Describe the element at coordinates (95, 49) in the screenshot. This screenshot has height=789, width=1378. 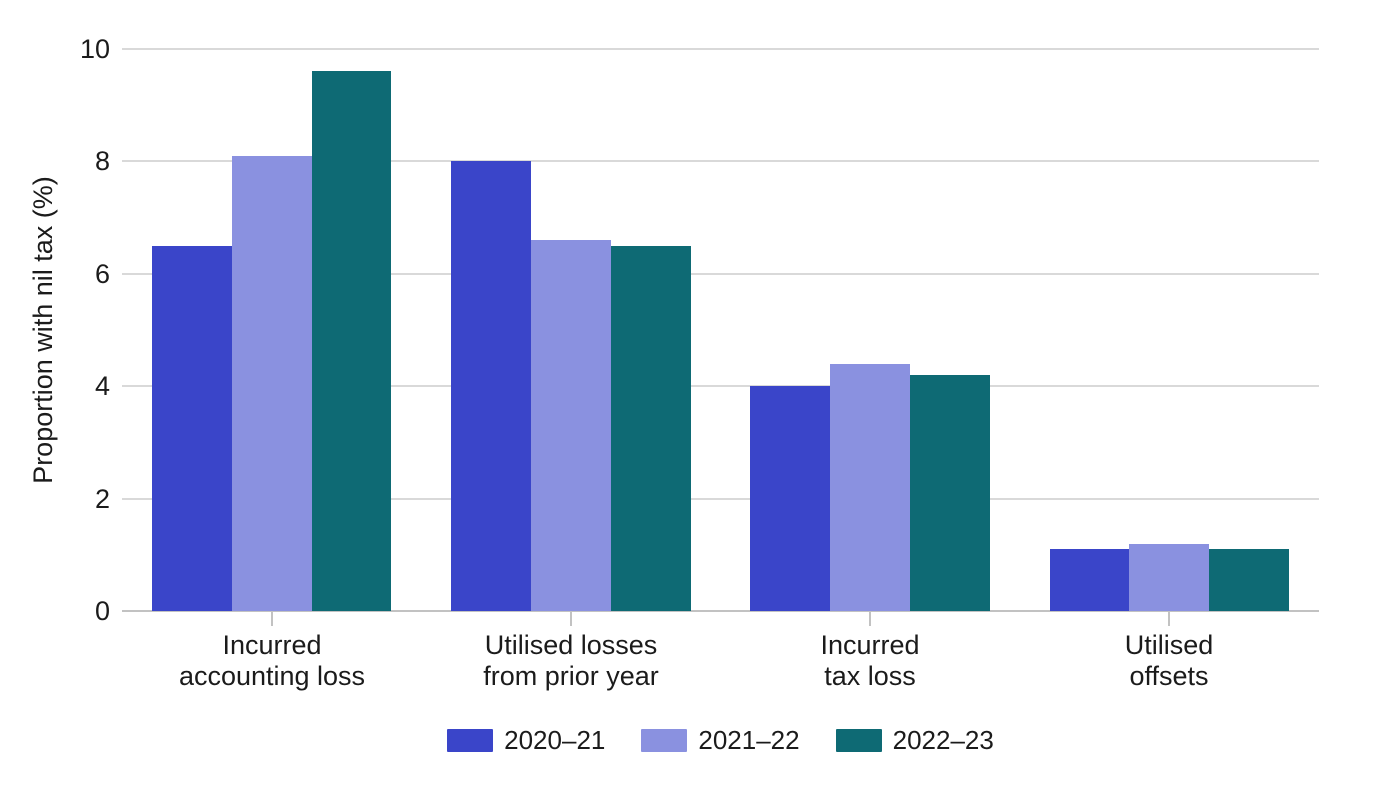
I see `y-tick-label: 10` at that location.